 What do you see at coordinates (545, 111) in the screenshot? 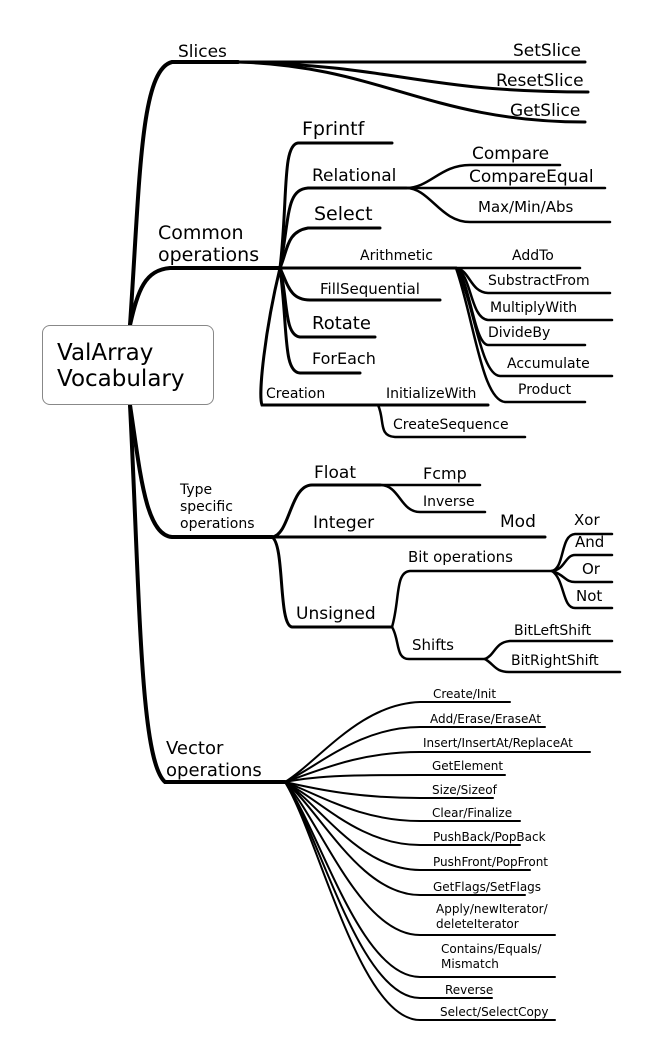
I see `slices-child-getslice: GetSlice` at bounding box center [545, 111].